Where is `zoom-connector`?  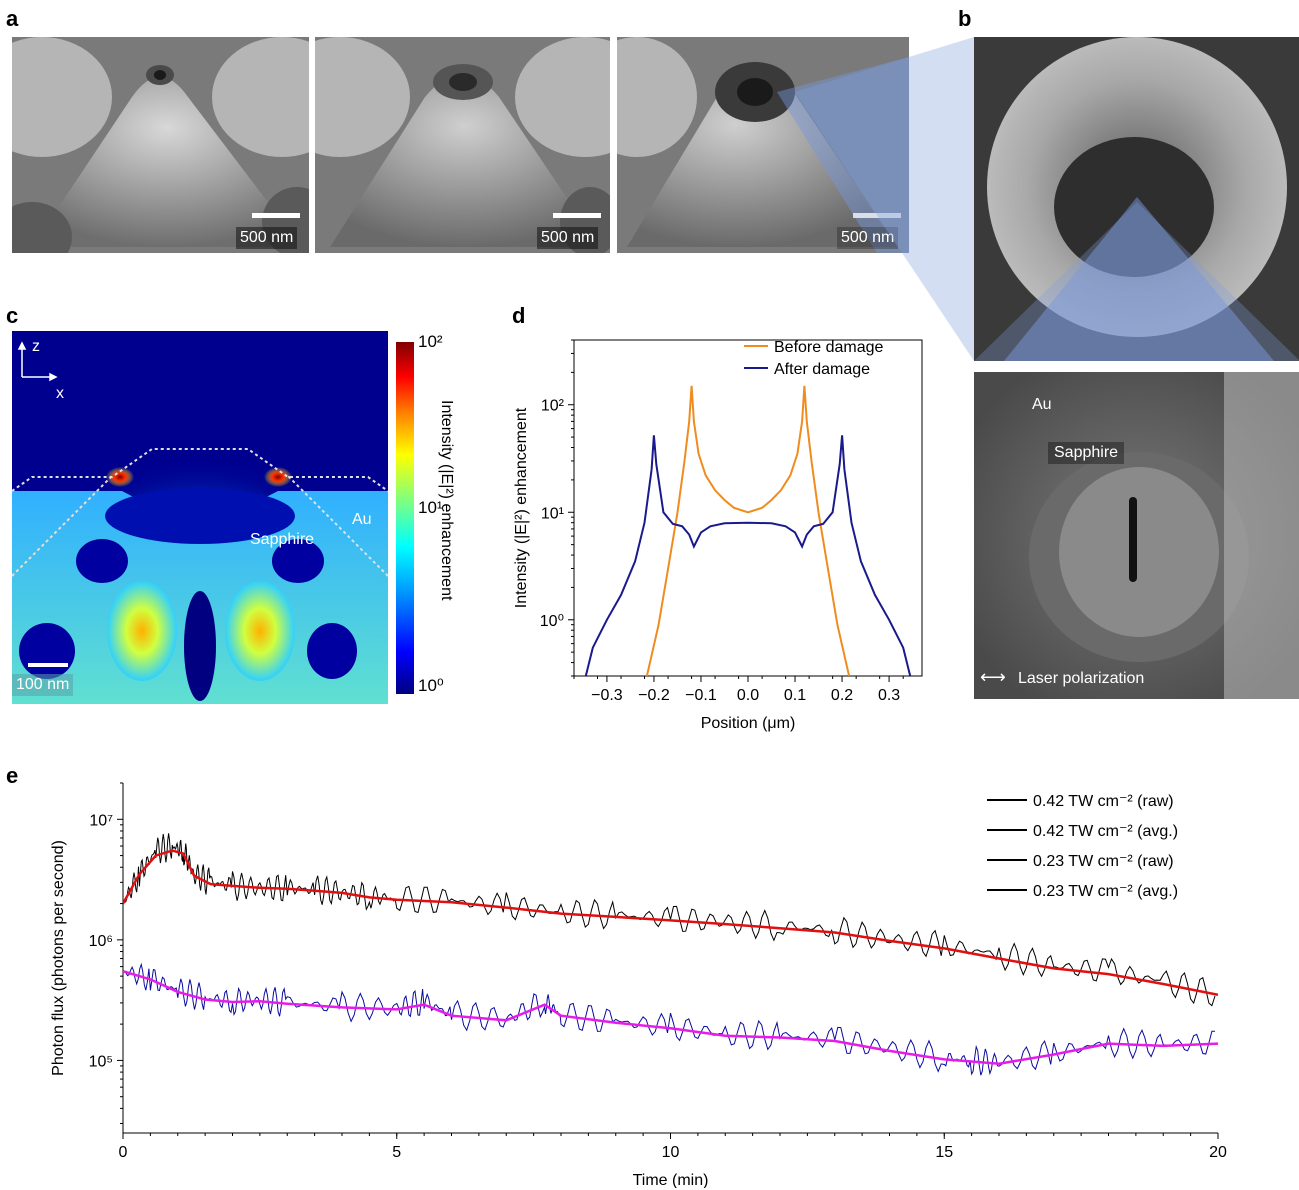 zoom-connector is located at coordinates (1047, 199).